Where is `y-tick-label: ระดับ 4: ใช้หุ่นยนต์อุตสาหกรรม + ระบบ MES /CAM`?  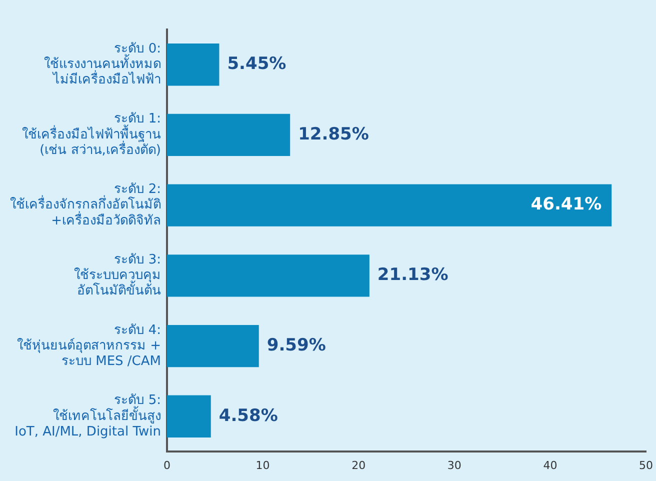 y-tick-label: ระดับ 4: ใช้หุ่นยนต์อุตสาหกรรม + ระบบ MES /CAM is located at coordinates (88, 346).